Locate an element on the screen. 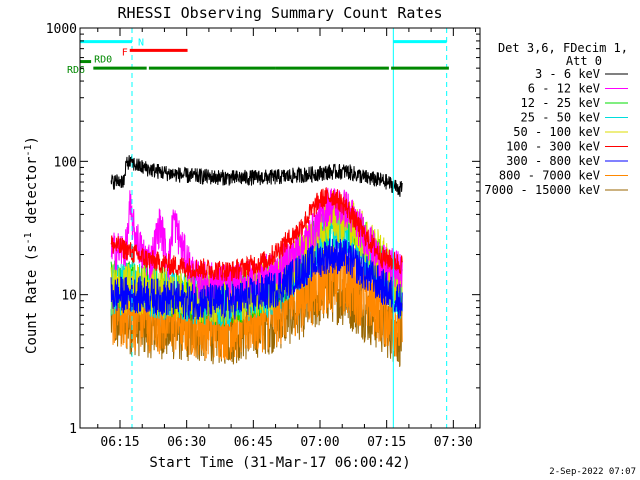 This screenshot has height=480, width=640. x-tick-label: 06:45 is located at coordinates (253, 442).